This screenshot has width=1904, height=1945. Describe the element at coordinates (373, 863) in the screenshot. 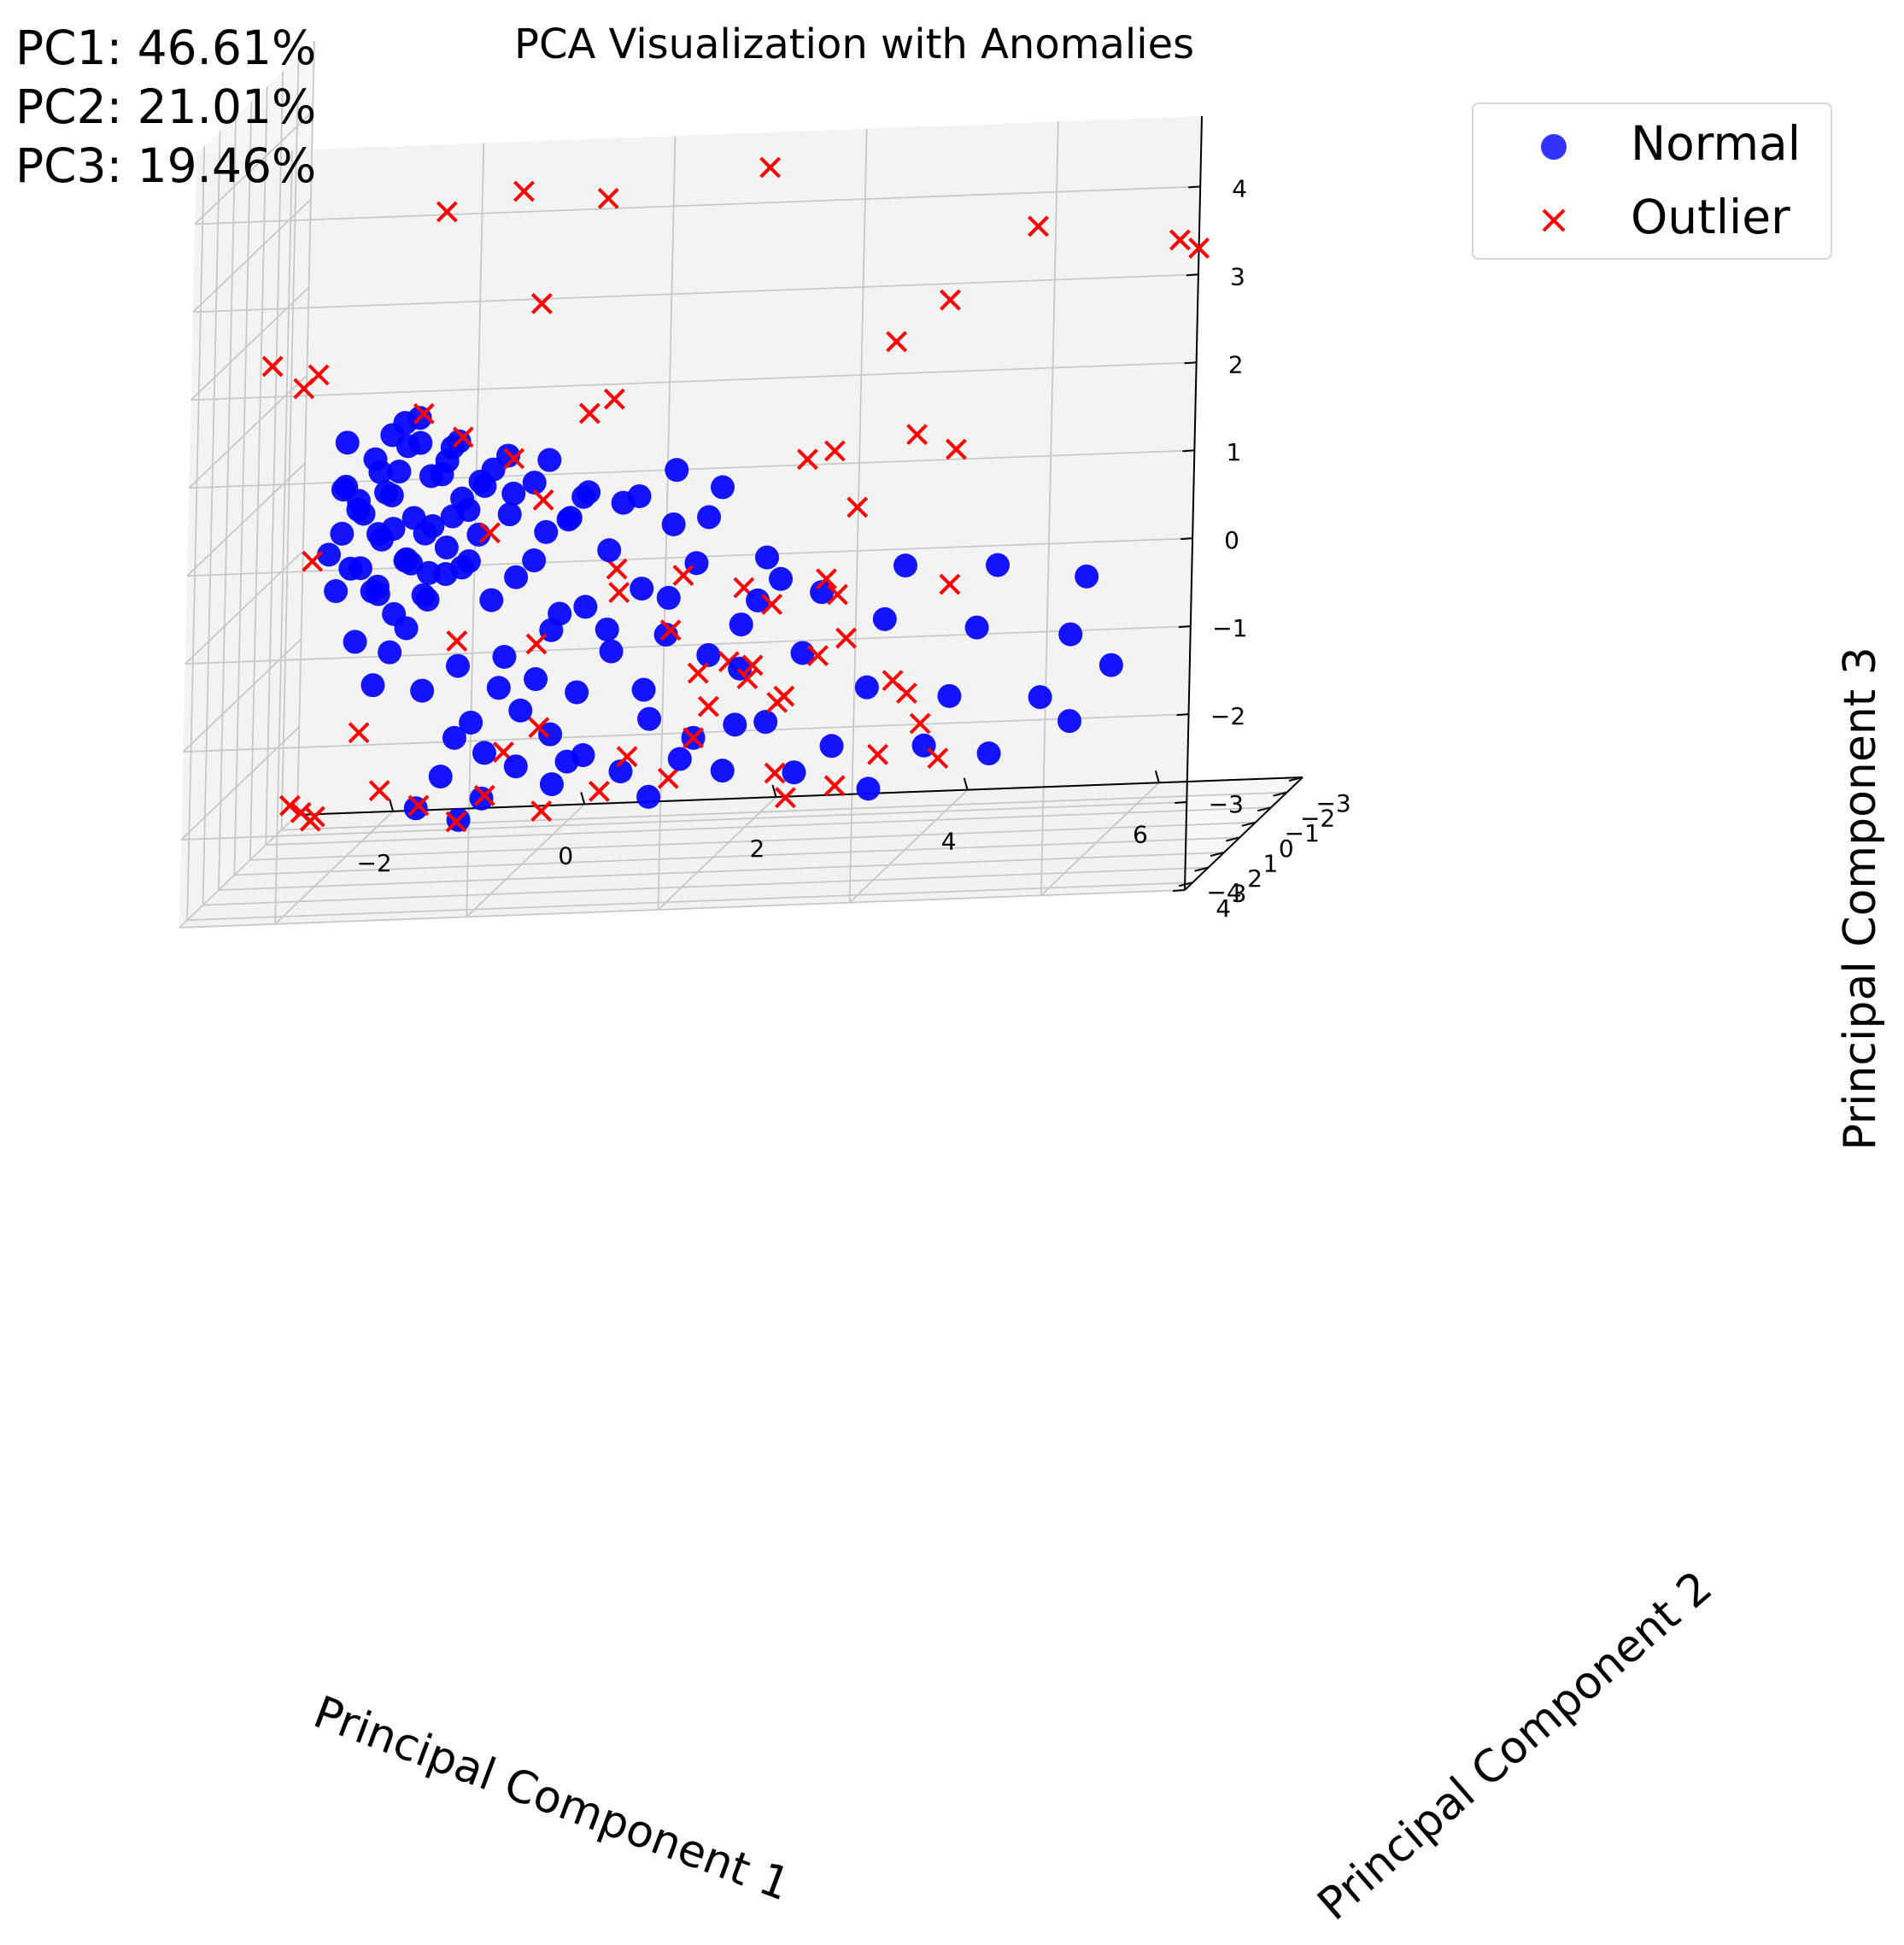

I see `x-tick-label: −2` at that location.